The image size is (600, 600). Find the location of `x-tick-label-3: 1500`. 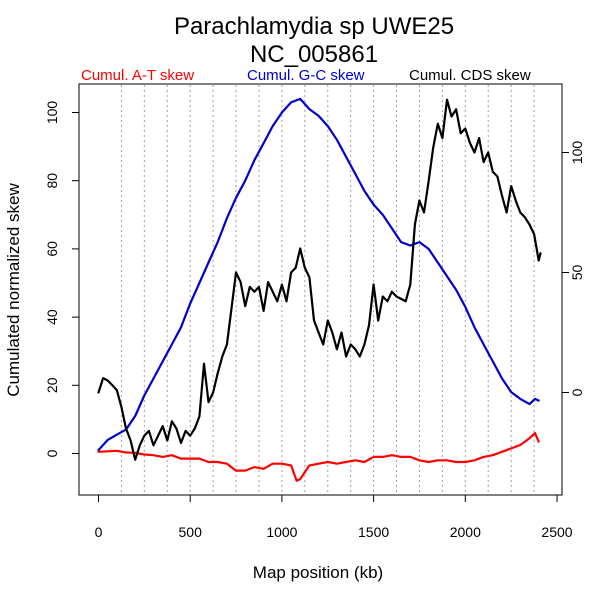

x-tick-label-3: 1500 is located at coordinates (373, 532).